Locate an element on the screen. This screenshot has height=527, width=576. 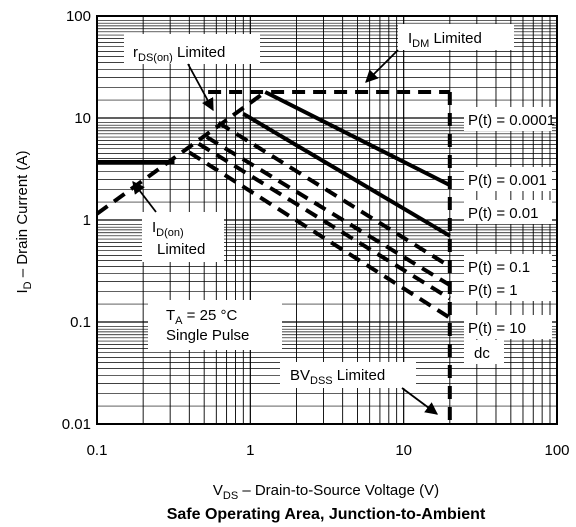
pt-label-5: P(t) = 10 is located at coordinates (497, 328).